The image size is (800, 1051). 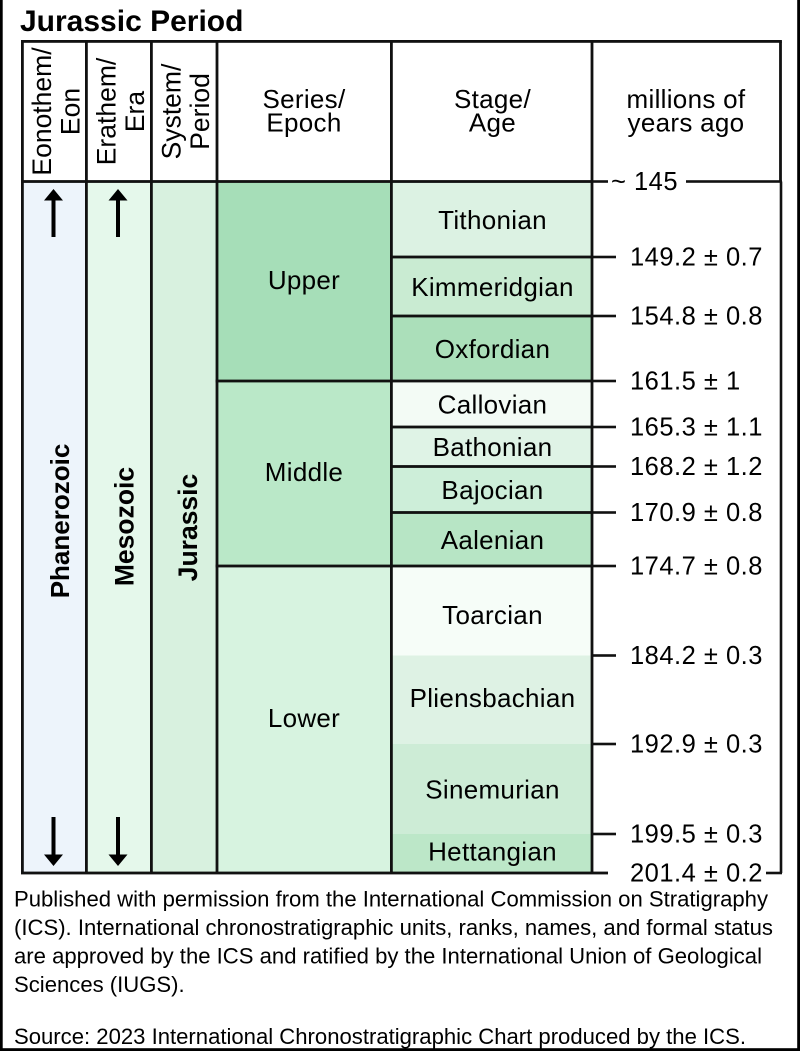 I want to click on svg-text: Bajocian, so click(x=492, y=490).